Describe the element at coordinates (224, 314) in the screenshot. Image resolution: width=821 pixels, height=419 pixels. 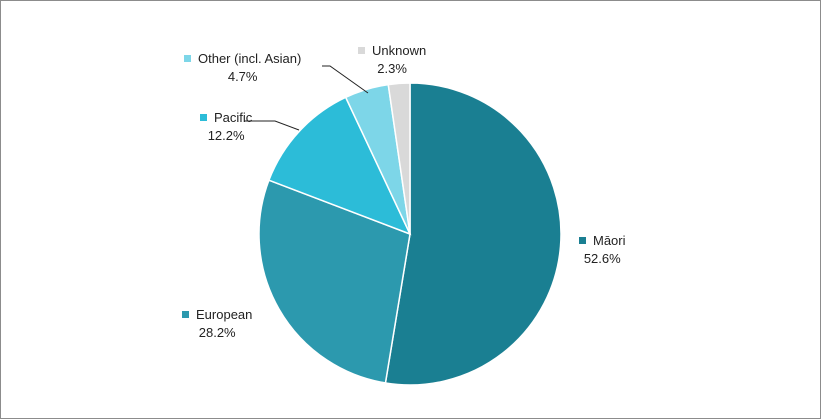
I see `slice-name-european: European` at that location.